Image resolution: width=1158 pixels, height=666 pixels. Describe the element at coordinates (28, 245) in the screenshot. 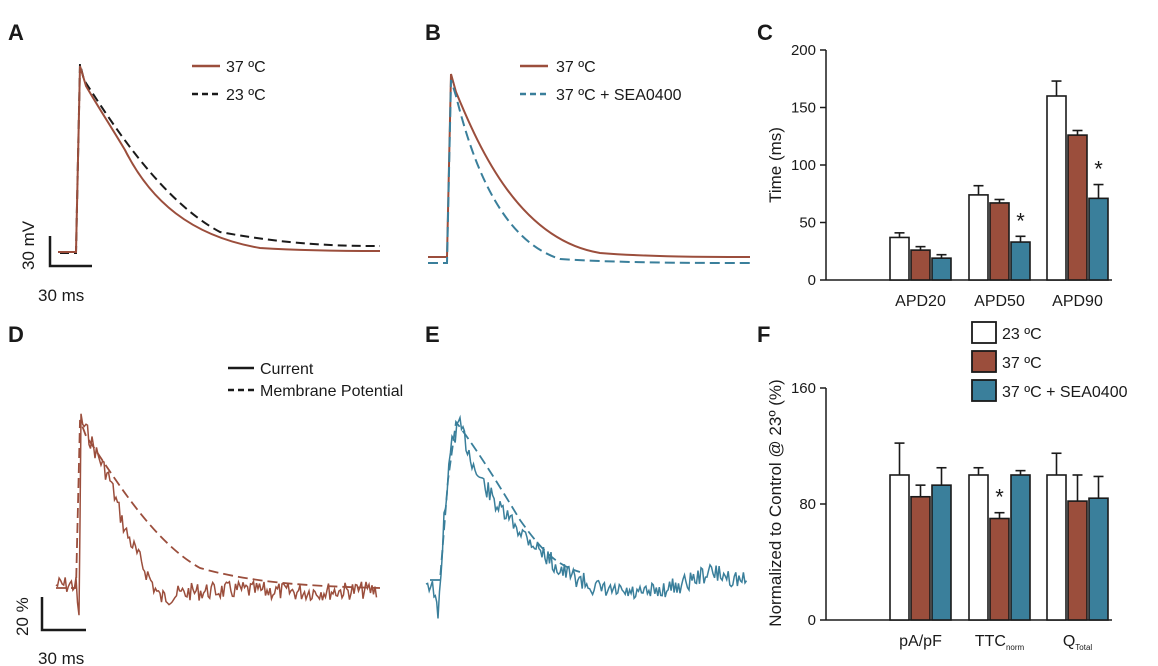

I see `scalebar-a-voltage: 30 mV` at that location.